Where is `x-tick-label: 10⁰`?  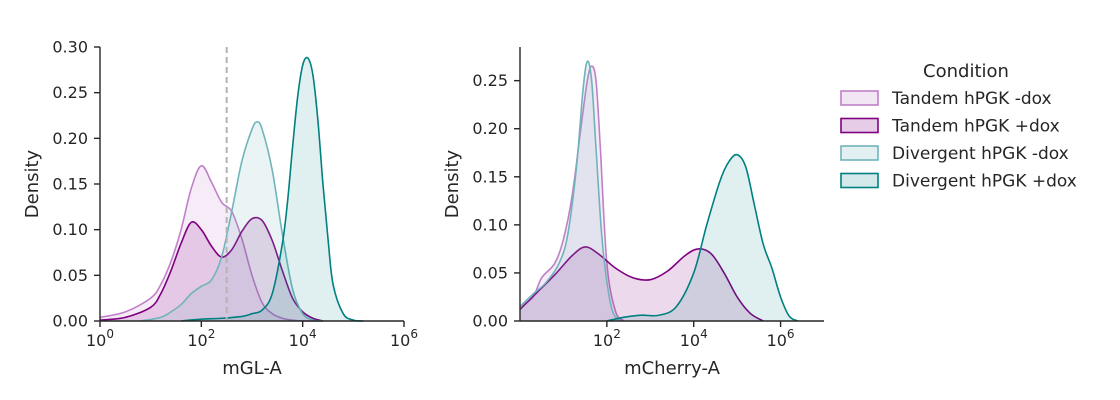
x-tick-label: 10⁰ is located at coordinates (100, 338).